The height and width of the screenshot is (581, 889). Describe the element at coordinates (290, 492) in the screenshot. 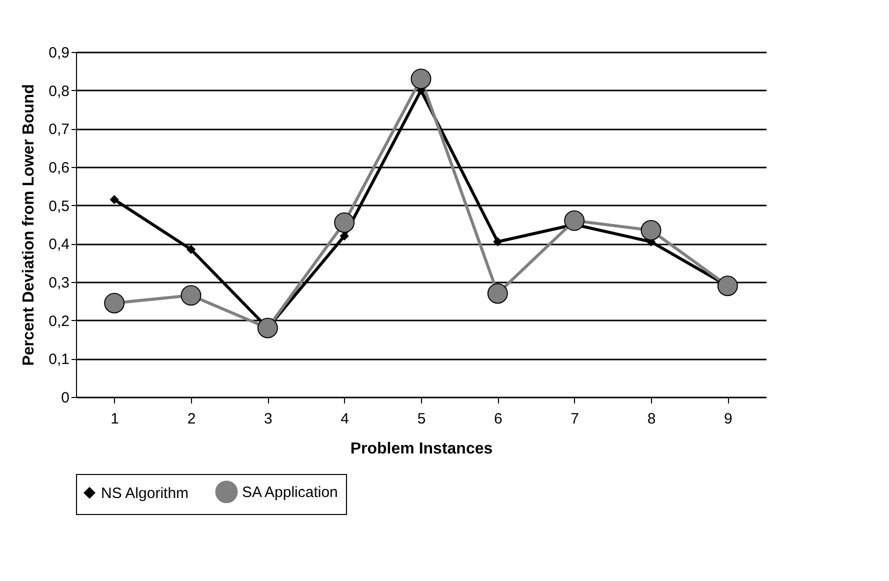

I see `legend-label: SA Application` at that location.